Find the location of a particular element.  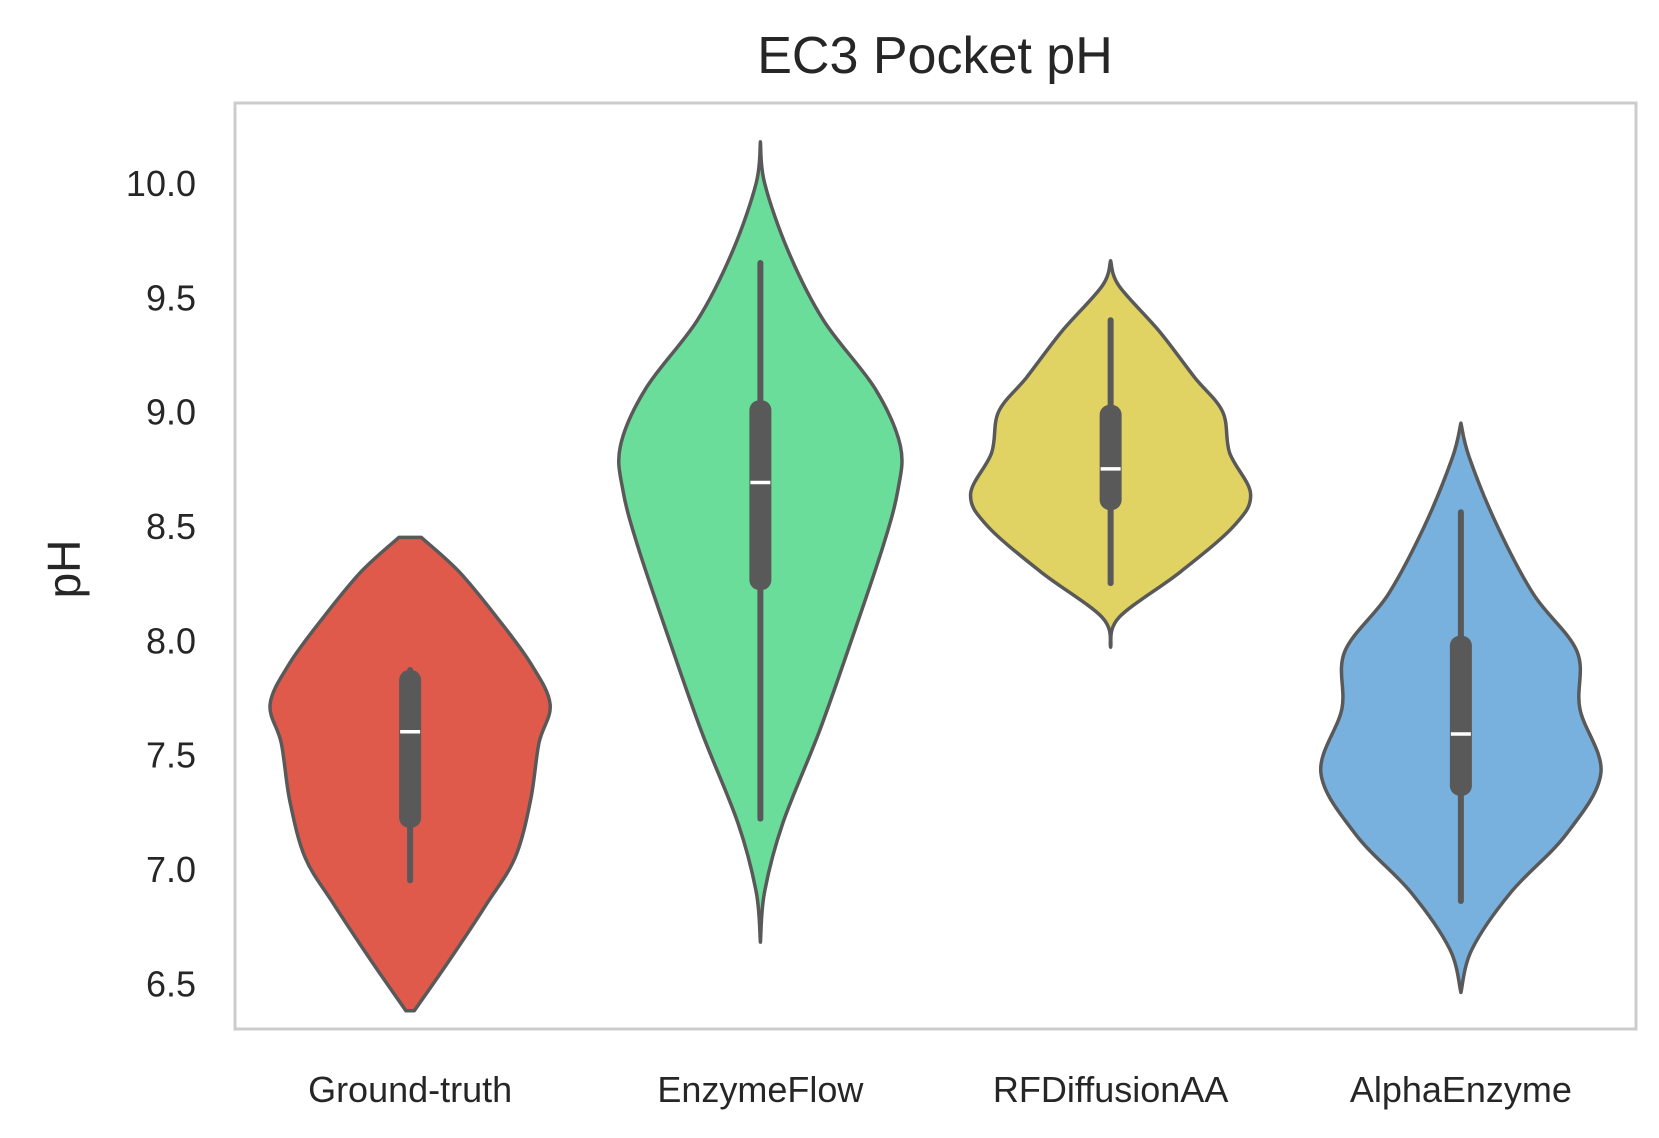

y-tick-label: 9.0 is located at coordinates (171, 412).